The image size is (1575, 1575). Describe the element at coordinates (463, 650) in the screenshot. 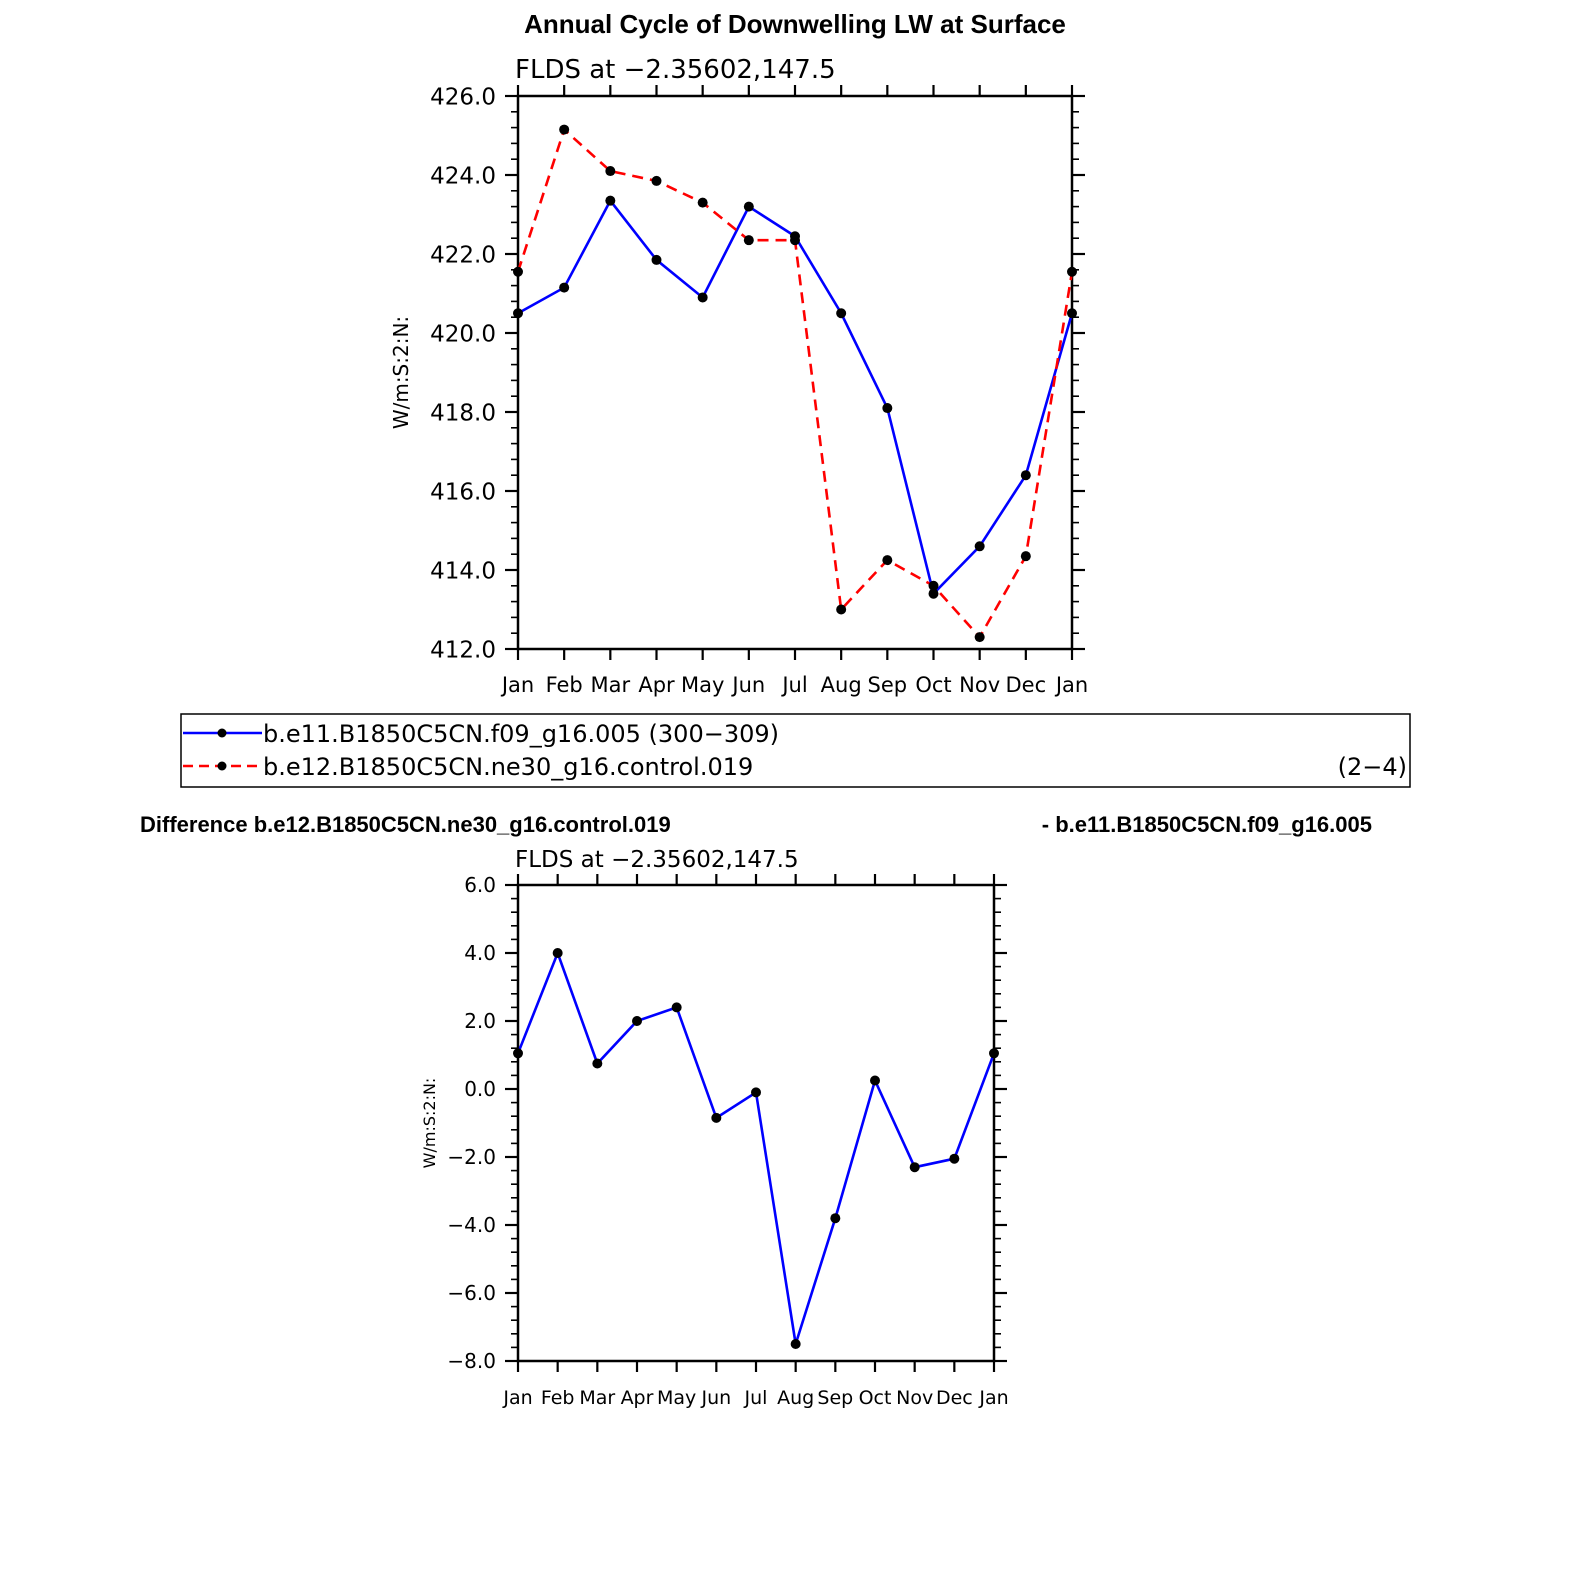

I see `y-tick-label: 412.0` at that location.